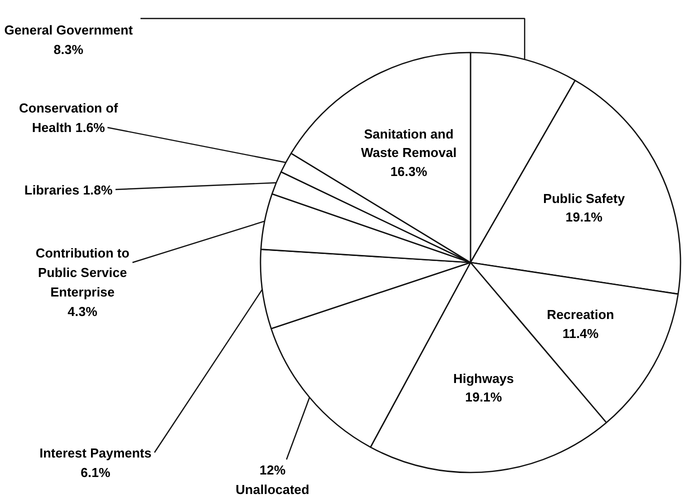  Describe the element at coordinates (69, 30) in the screenshot. I see `slice-label: General Government` at that location.